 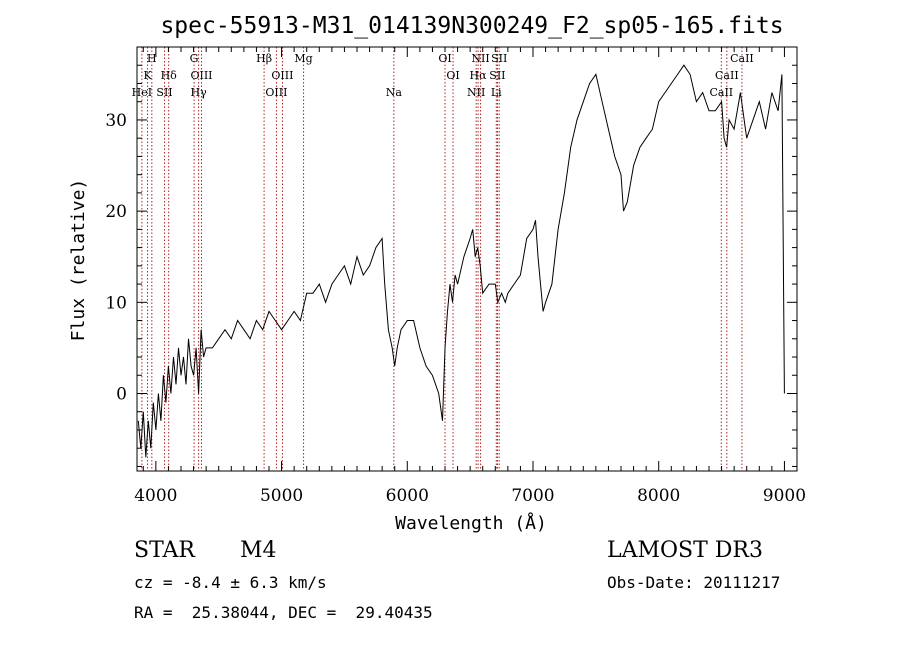 What do you see at coordinates (121, 394) in the screenshot?
I see `y-tick-label: 0` at bounding box center [121, 394].